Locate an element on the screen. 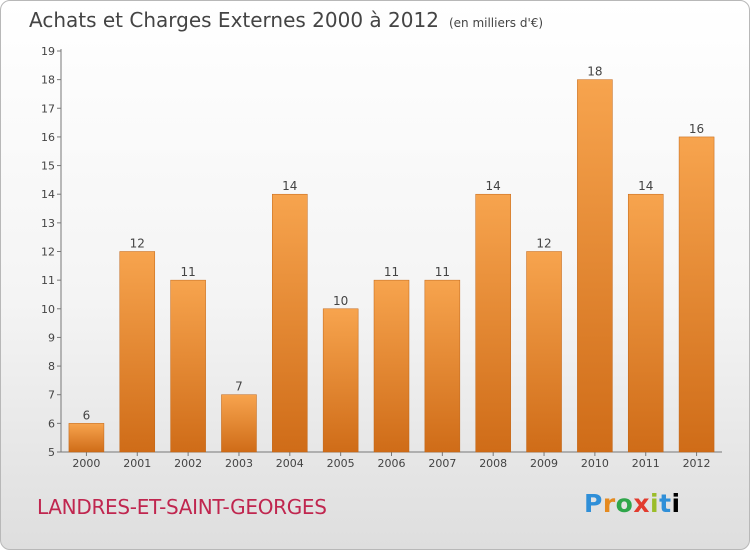 Image resolution: width=750 pixels, height=550 pixels. y-tick-label: 16 is located at coordinates (48, 137).